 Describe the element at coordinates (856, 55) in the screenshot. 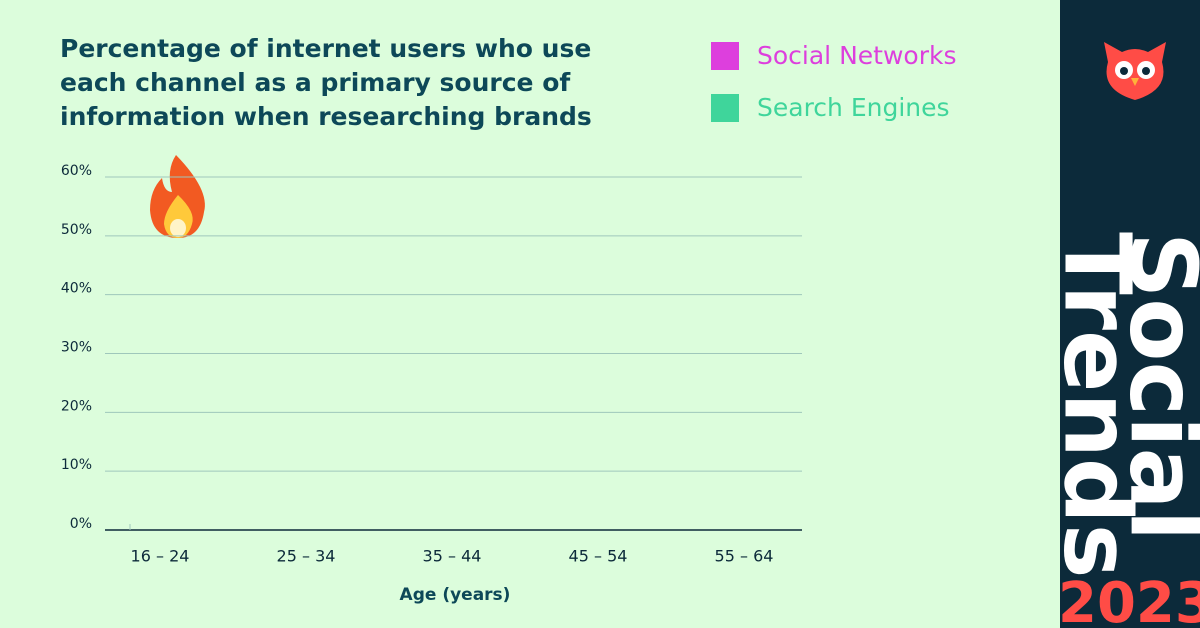

I see `legend-label: Social Networks` at that location.